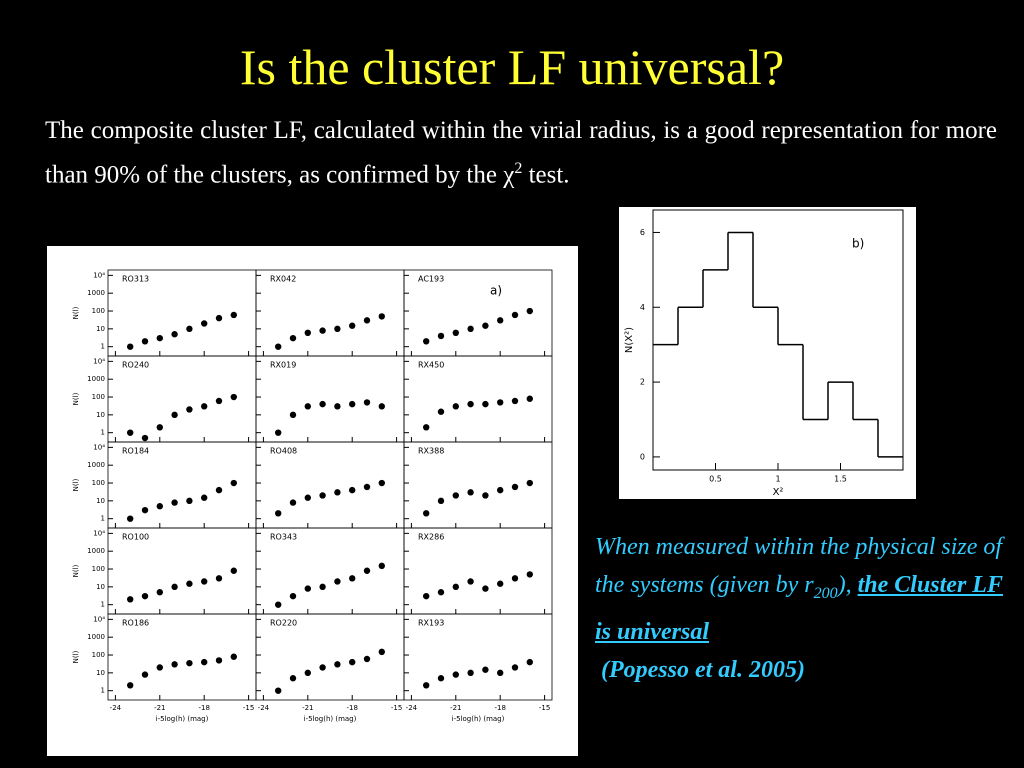  I want to click on panel-name: AC193, so click(431, 279).